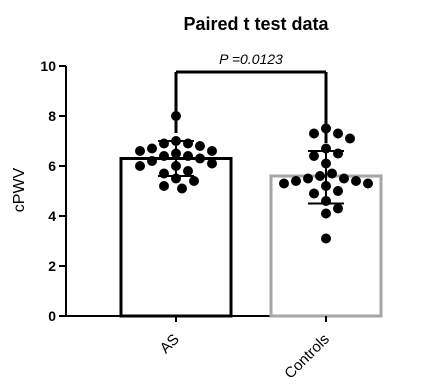  What do you see at coordinates (52, 216) in the screenshot?
I see `y-tick-label: 4` at bounding box center [52, 216].